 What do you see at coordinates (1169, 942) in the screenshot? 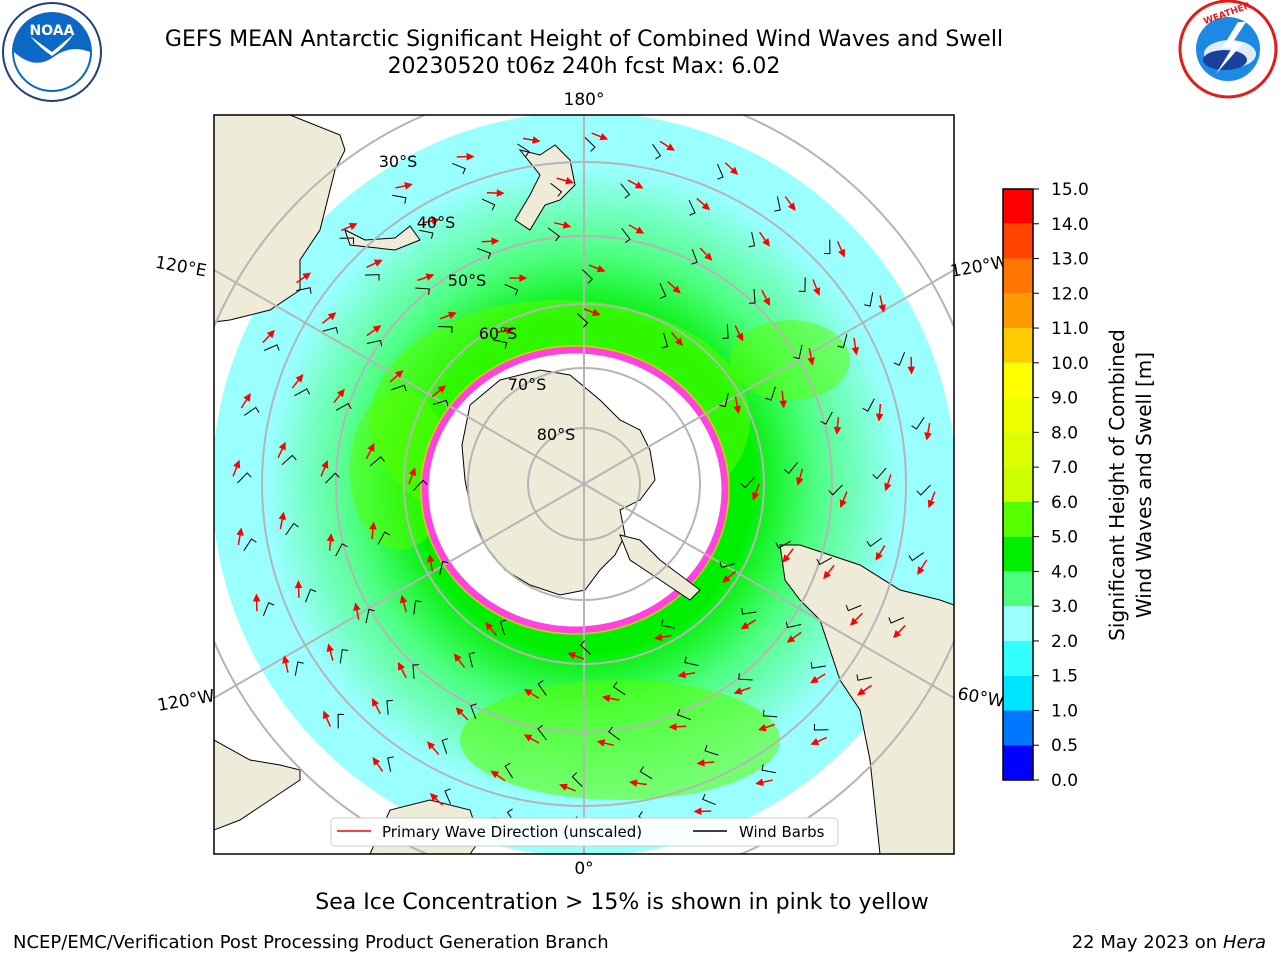
I see `footer-date: 22 May 2023 on Hera` at bounding box center [1169, 942].